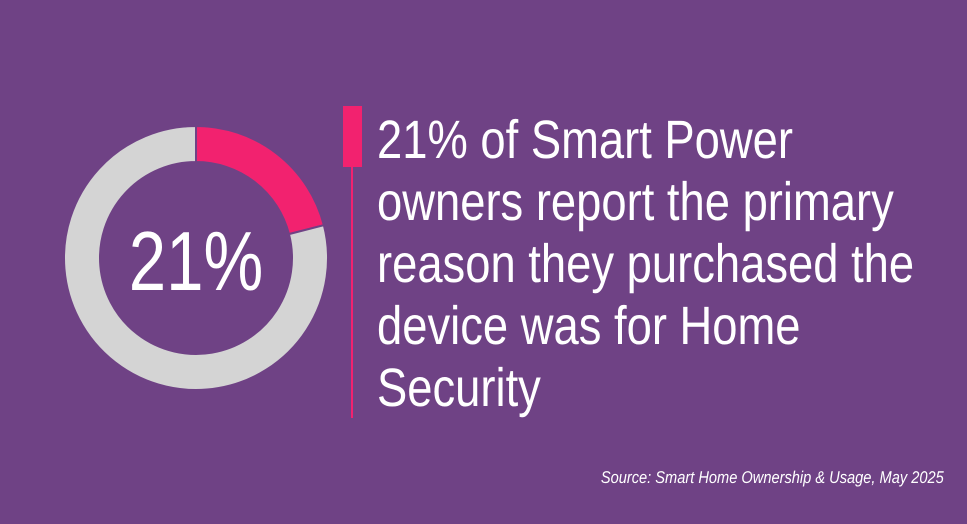 The image size is (967, 524). Describe the element at coordinates (772, 478) in the screenshot. I see `source-note: Source: Smart Home Ownership & Usage, May 2025` at that location.